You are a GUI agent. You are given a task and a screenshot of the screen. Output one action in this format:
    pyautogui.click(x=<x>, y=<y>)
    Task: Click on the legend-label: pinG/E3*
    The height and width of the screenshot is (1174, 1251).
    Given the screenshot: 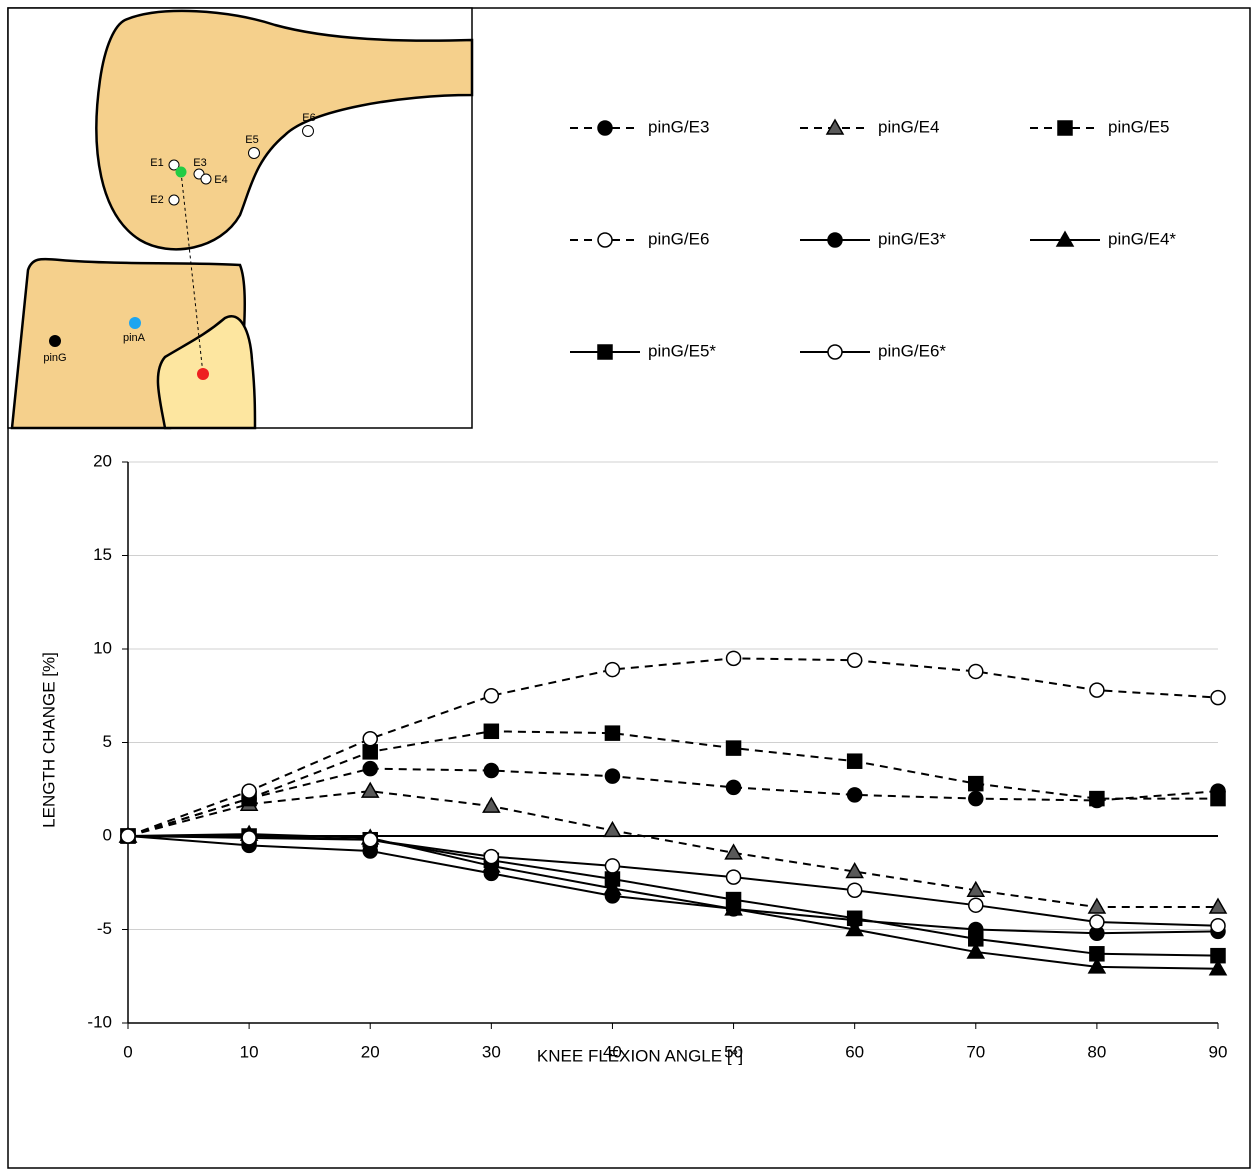 What is the action you would take?
    pyautogui.click(x=912, y=238)
    